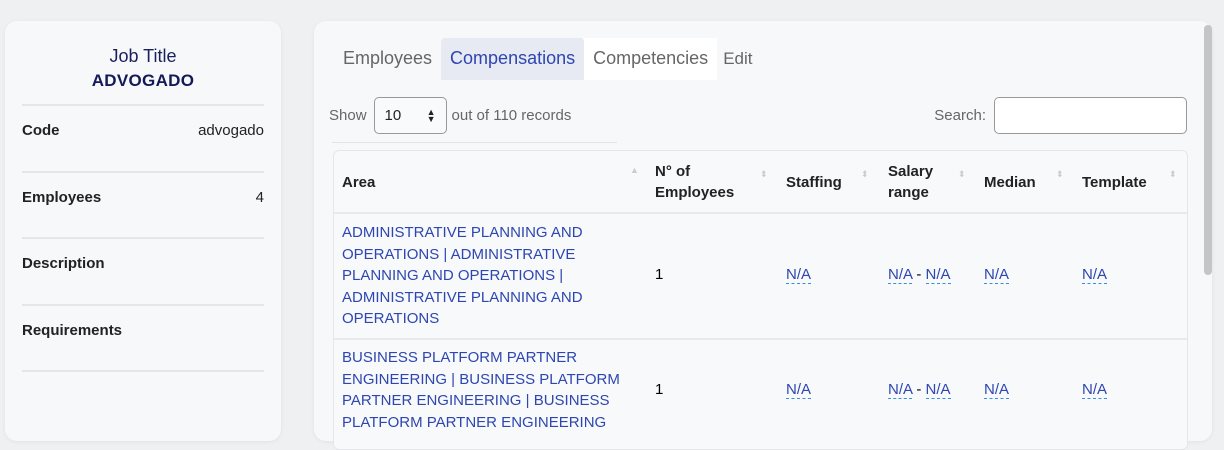  What do you see at coordinates (143, 254) in the screenshot?
I see `field-description: Description` at bounding box center [143, 254].